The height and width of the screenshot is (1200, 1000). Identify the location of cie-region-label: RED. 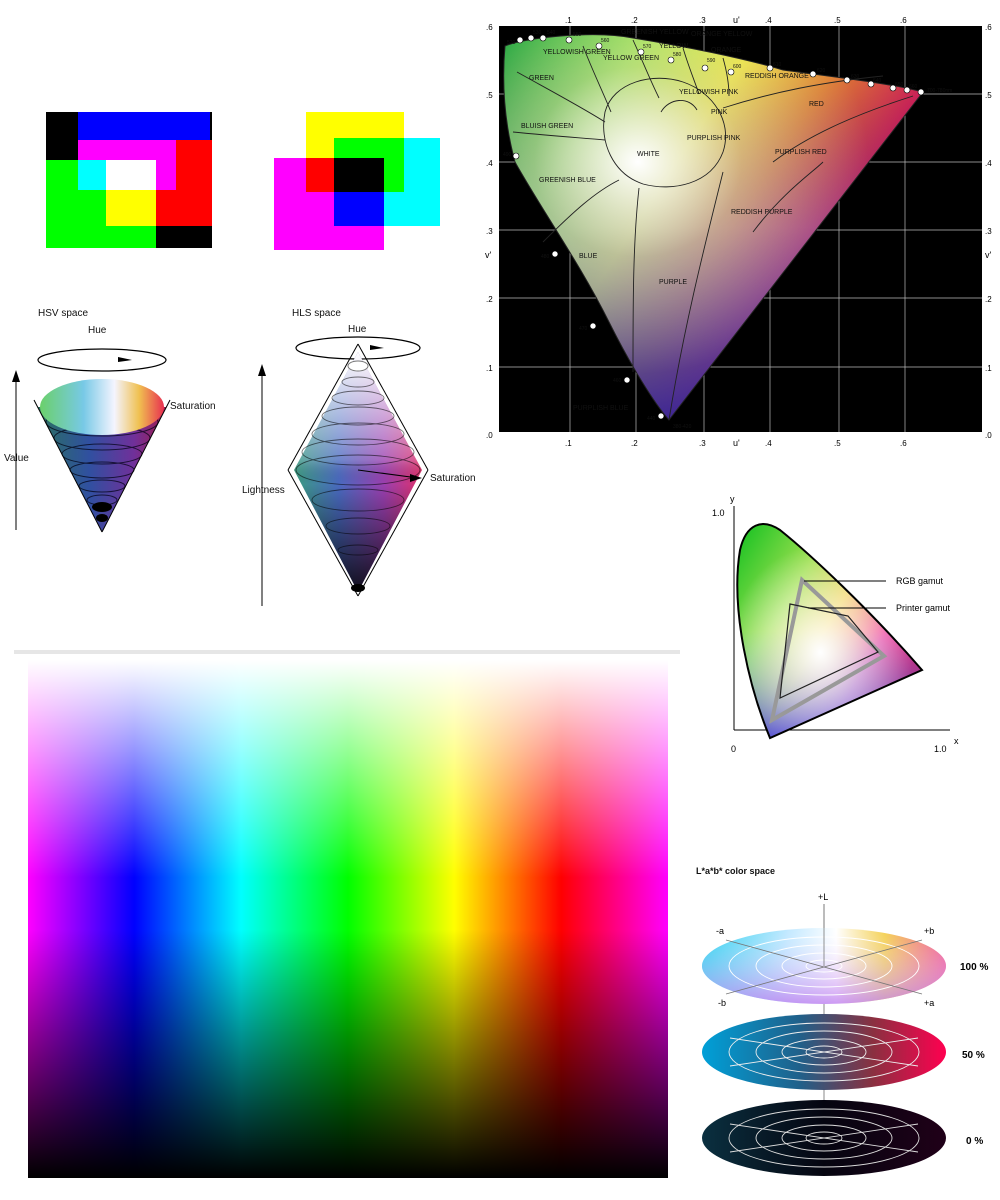
(816, 104).